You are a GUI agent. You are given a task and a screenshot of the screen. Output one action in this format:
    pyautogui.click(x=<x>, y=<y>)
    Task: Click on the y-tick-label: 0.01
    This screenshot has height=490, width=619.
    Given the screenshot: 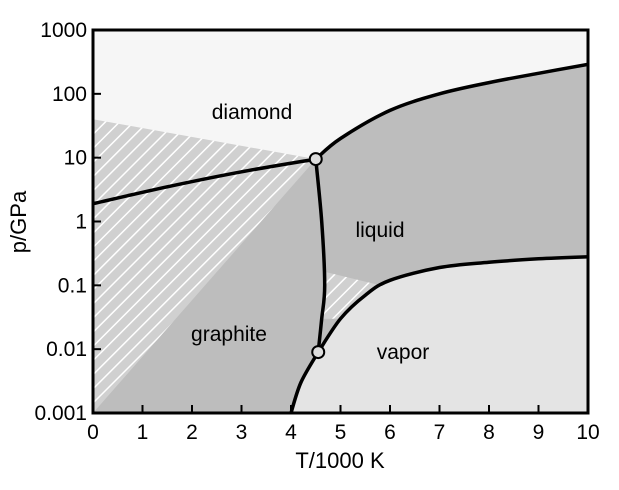 What is the action you would take?
    pyautogui.click(x=66, y=349)
    